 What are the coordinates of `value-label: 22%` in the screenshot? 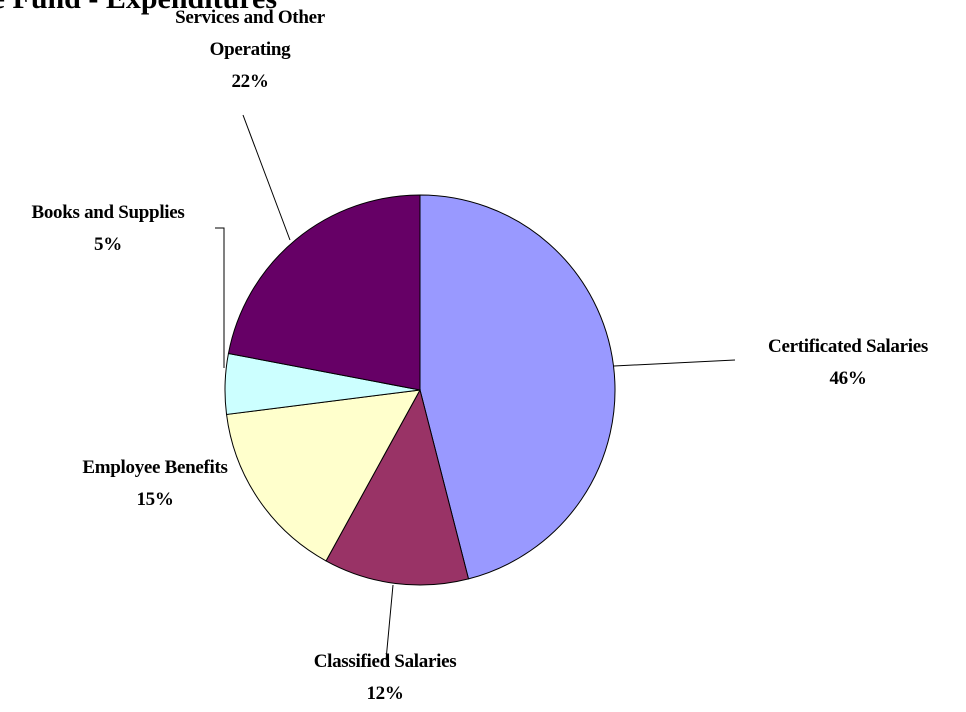 It's located at (250, 81).